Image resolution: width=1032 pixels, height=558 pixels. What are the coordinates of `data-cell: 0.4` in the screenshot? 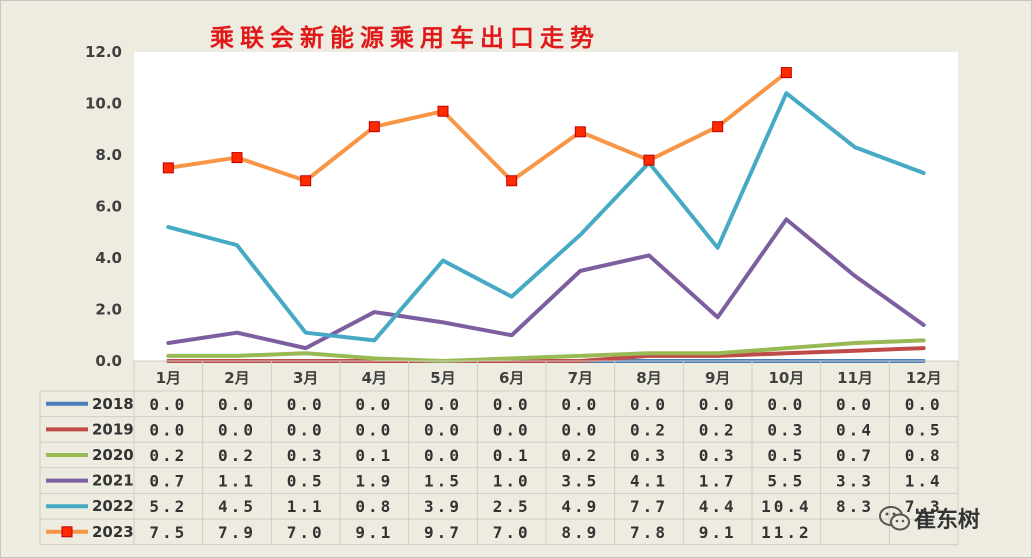 It's located at (855, 429).